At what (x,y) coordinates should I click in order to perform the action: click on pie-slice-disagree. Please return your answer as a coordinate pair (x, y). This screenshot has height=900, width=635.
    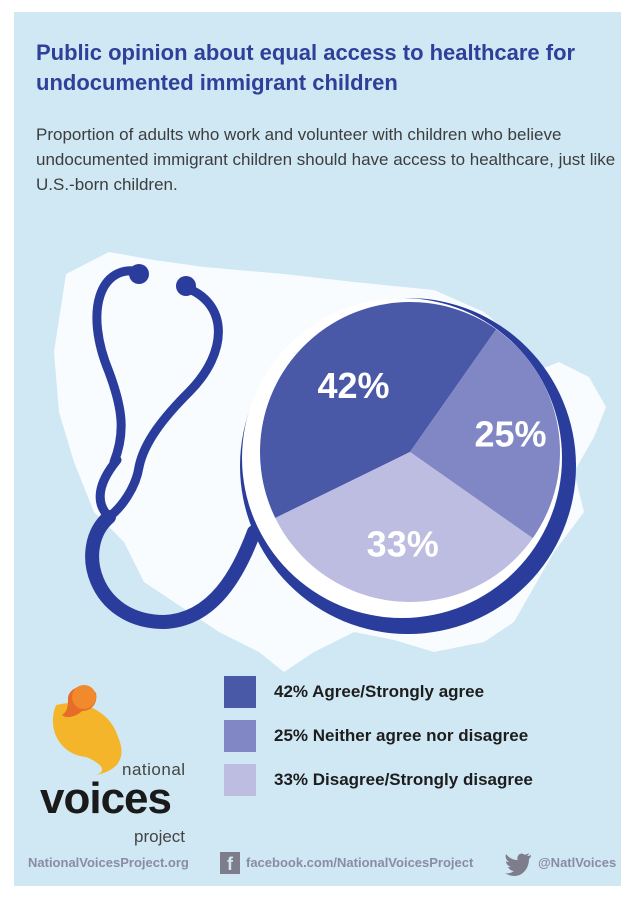
    Looking at the image, I should click on (404, 527).